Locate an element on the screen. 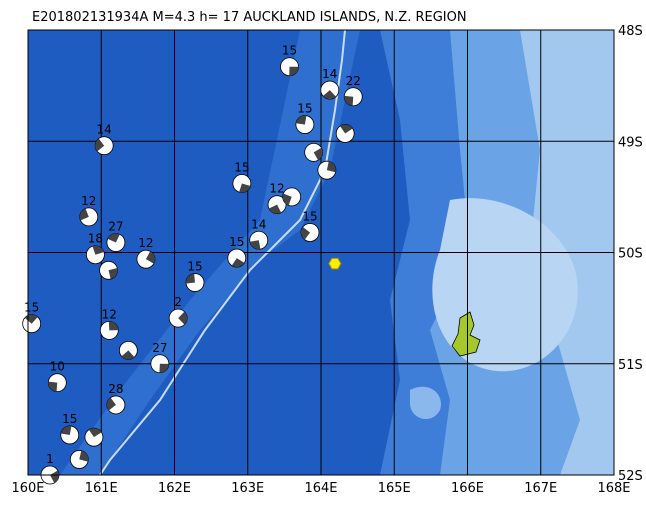 Image resolution: width=646 pixels, height=505 pixels. x-tick-label: 160E is located at coordinates (27, 488).